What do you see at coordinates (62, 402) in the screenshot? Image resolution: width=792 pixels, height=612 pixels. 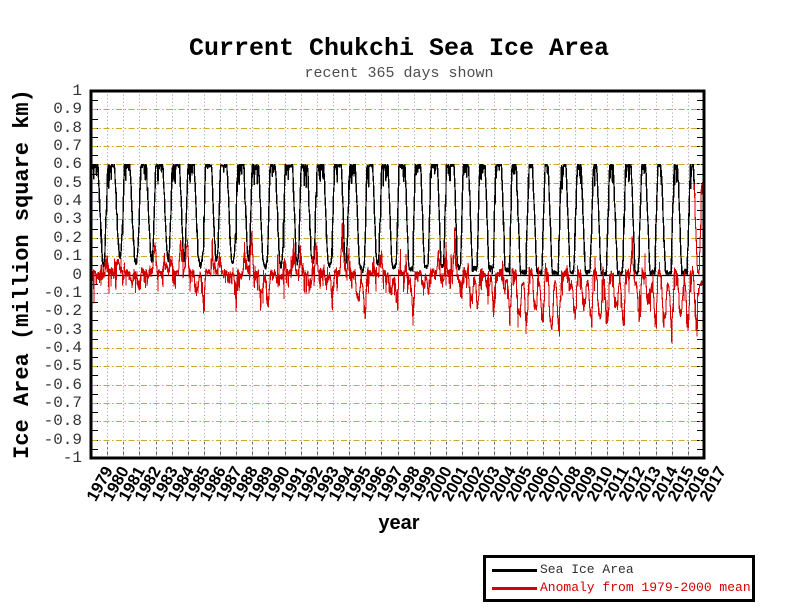 I see `y-tick-label: -0.7` at bounding box center [62, 402].